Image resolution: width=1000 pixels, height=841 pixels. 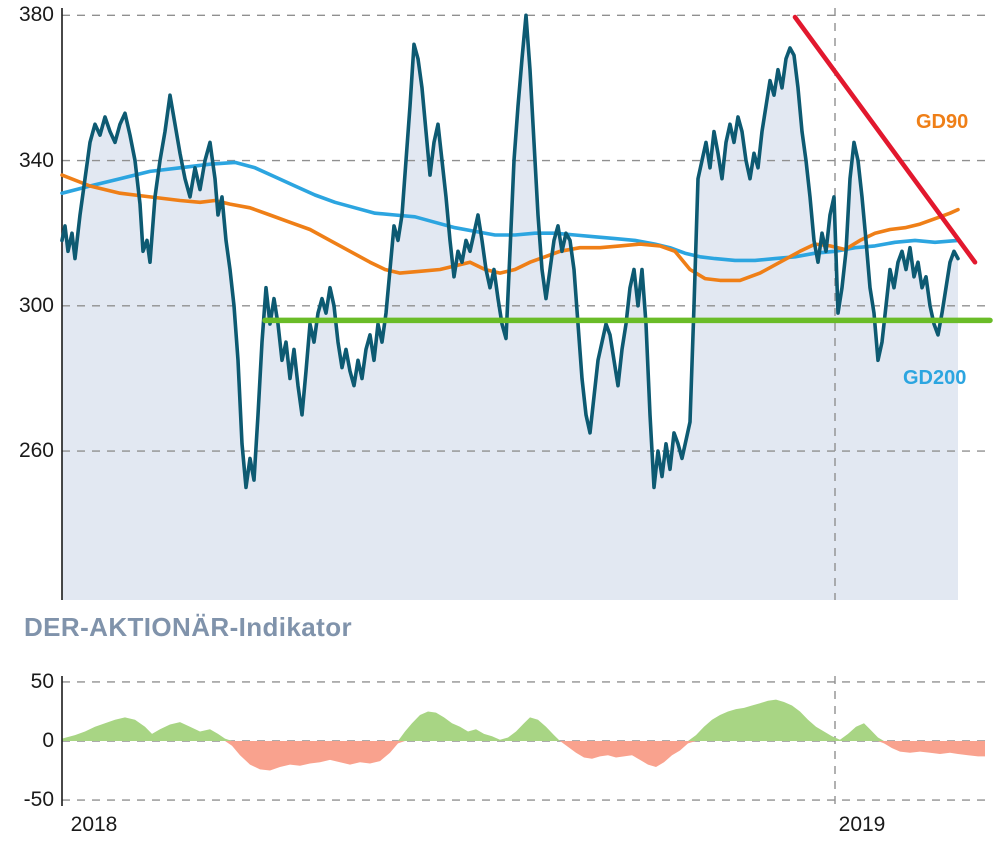 What do you see at coordinates (38, 800) in the screenshot?
I see `indicator-axis-tick-minus50: -50` at bounding box center [38, 800].